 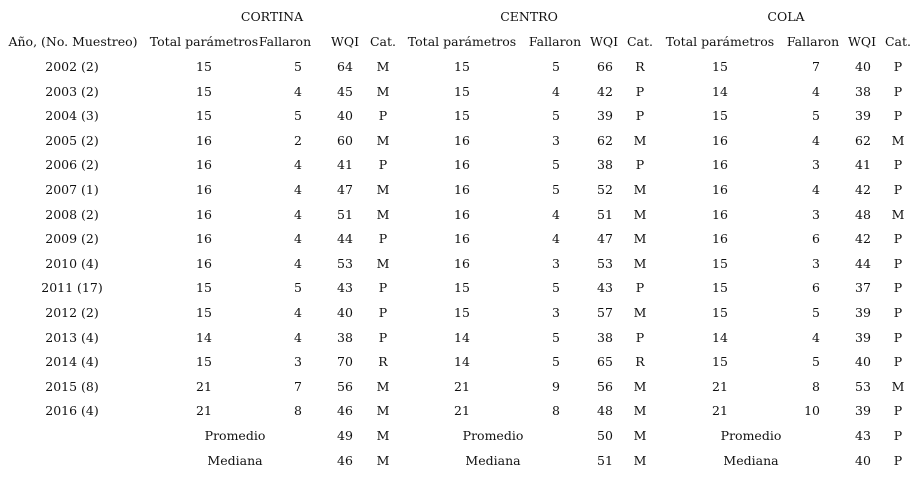 What do you see at coordinates (345, 411) in the screenshot?
I see `cortina-wqi-cell: 46` at bounding box center [345, 411].